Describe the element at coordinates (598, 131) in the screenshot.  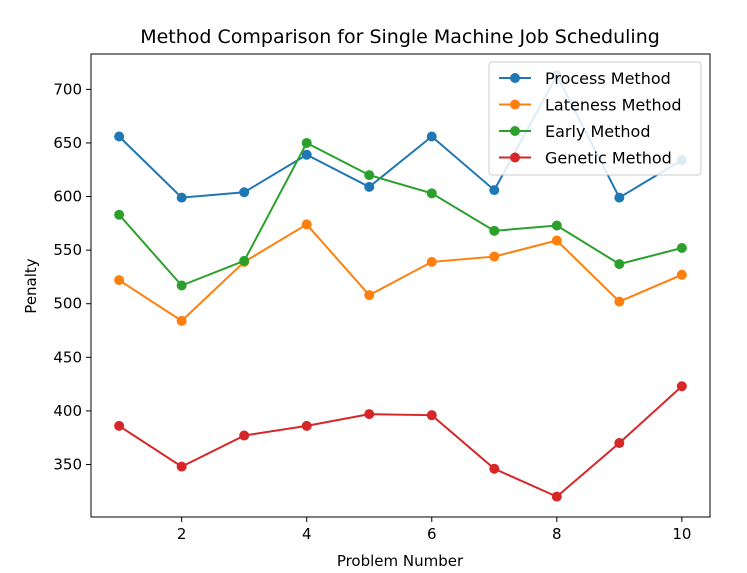
I see `legend-entry-early-method: Early Method` at that location.